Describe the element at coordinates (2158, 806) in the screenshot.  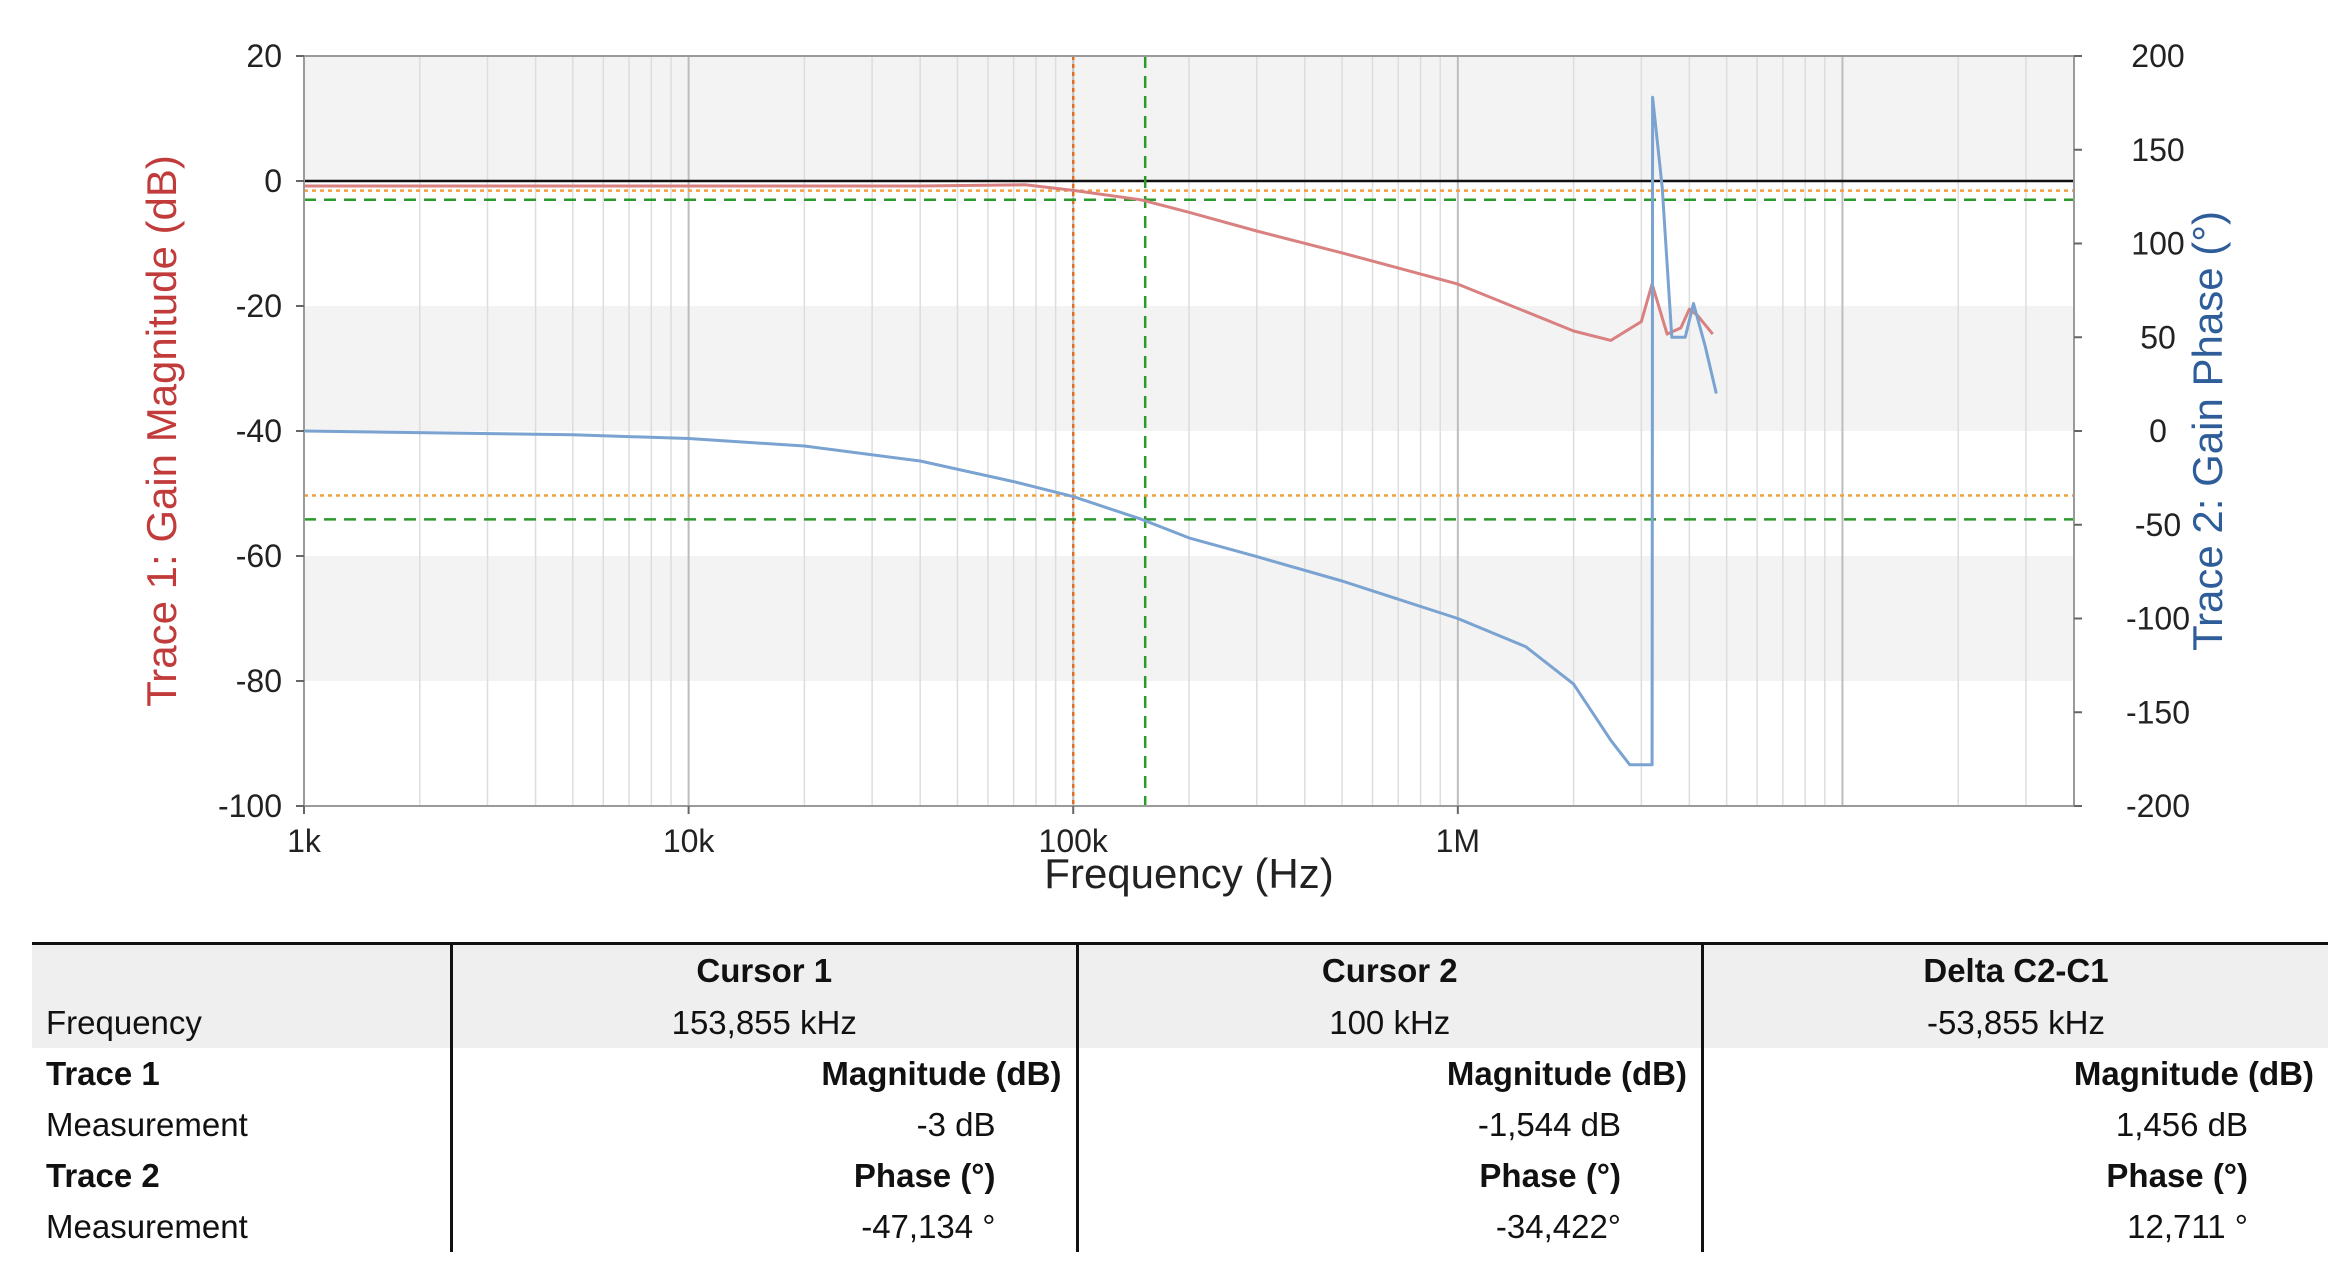
I see `y-tick-label-right: -200` at that location.